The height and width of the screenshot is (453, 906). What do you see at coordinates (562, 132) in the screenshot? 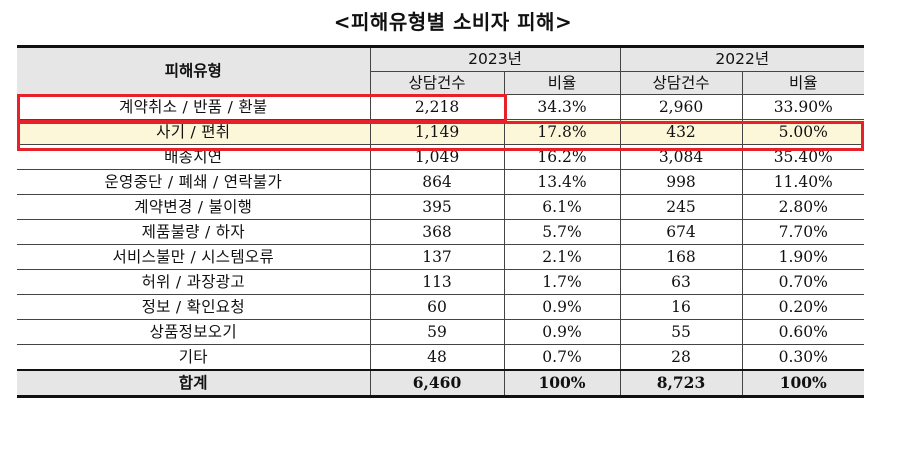
I see `cell-ratio-2023: 17.8%` at bounding box center [562, 132].